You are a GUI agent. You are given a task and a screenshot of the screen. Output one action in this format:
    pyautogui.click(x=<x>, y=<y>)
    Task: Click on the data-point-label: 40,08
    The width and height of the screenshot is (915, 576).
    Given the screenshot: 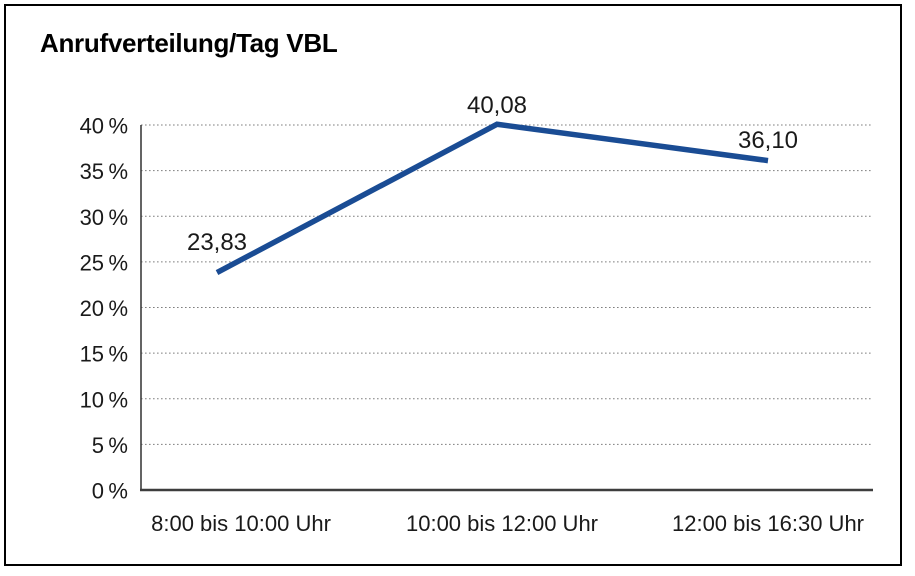 What is the action you would take?
    pyautogui.click(x=497, y=105)
    